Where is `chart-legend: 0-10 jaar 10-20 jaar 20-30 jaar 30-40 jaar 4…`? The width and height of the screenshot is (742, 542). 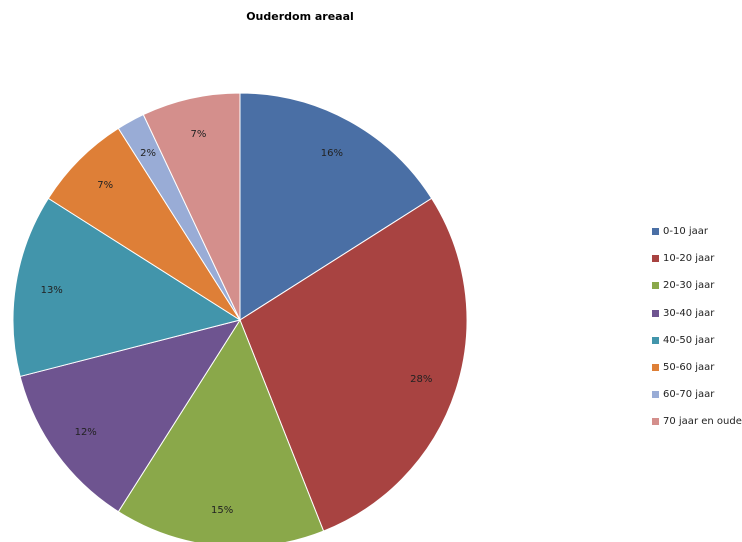 chart-legend: 0-10 jaar 10-20 jaar 20-30 jaar 30-40 jaar 4… is located at coordinates (697, 327).